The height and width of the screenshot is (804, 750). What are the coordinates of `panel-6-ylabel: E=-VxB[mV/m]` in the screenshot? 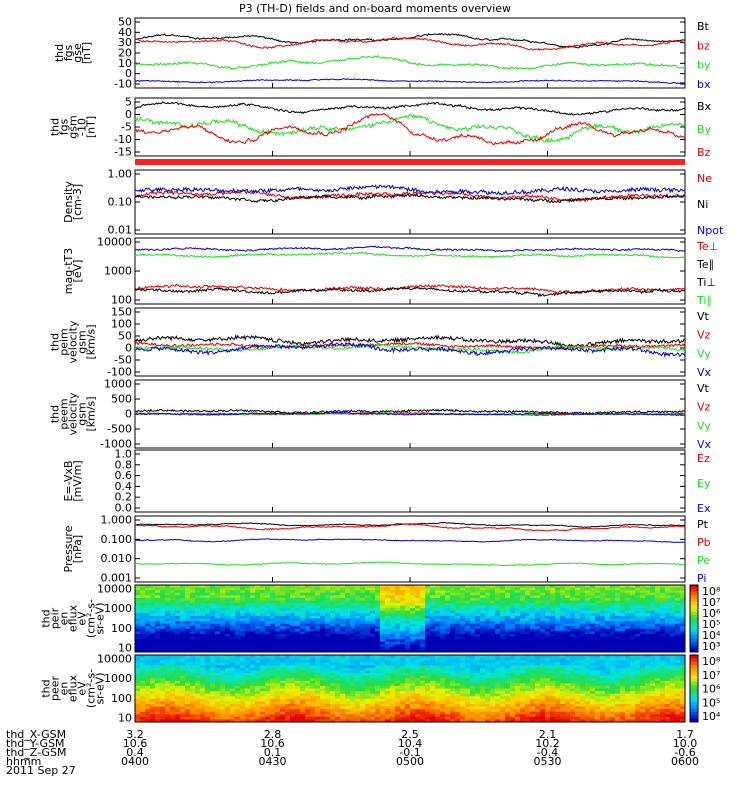 It's located at (73, 480).